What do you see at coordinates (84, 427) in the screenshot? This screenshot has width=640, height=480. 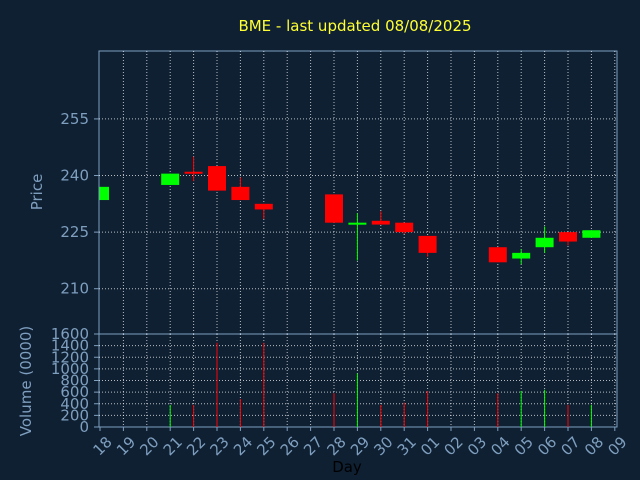 I see `volume-tick-label: 0` at bounding box center [84, 427].